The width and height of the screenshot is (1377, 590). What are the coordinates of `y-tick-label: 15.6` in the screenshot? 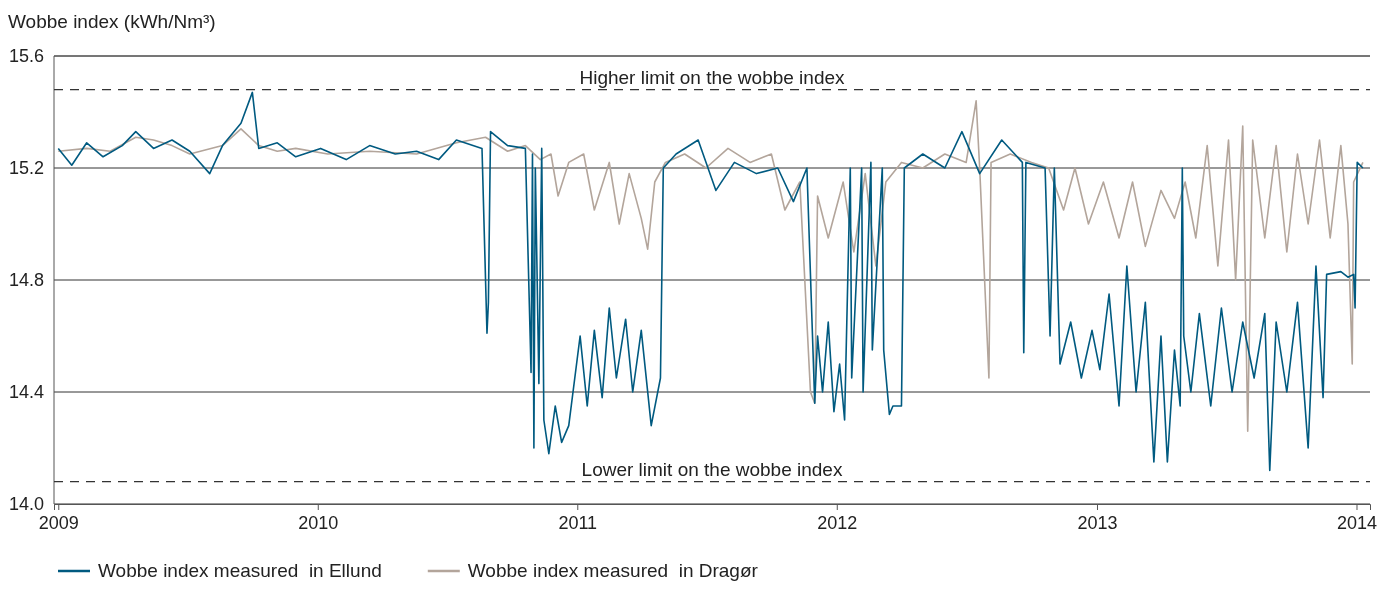 It's located at (26, 56).